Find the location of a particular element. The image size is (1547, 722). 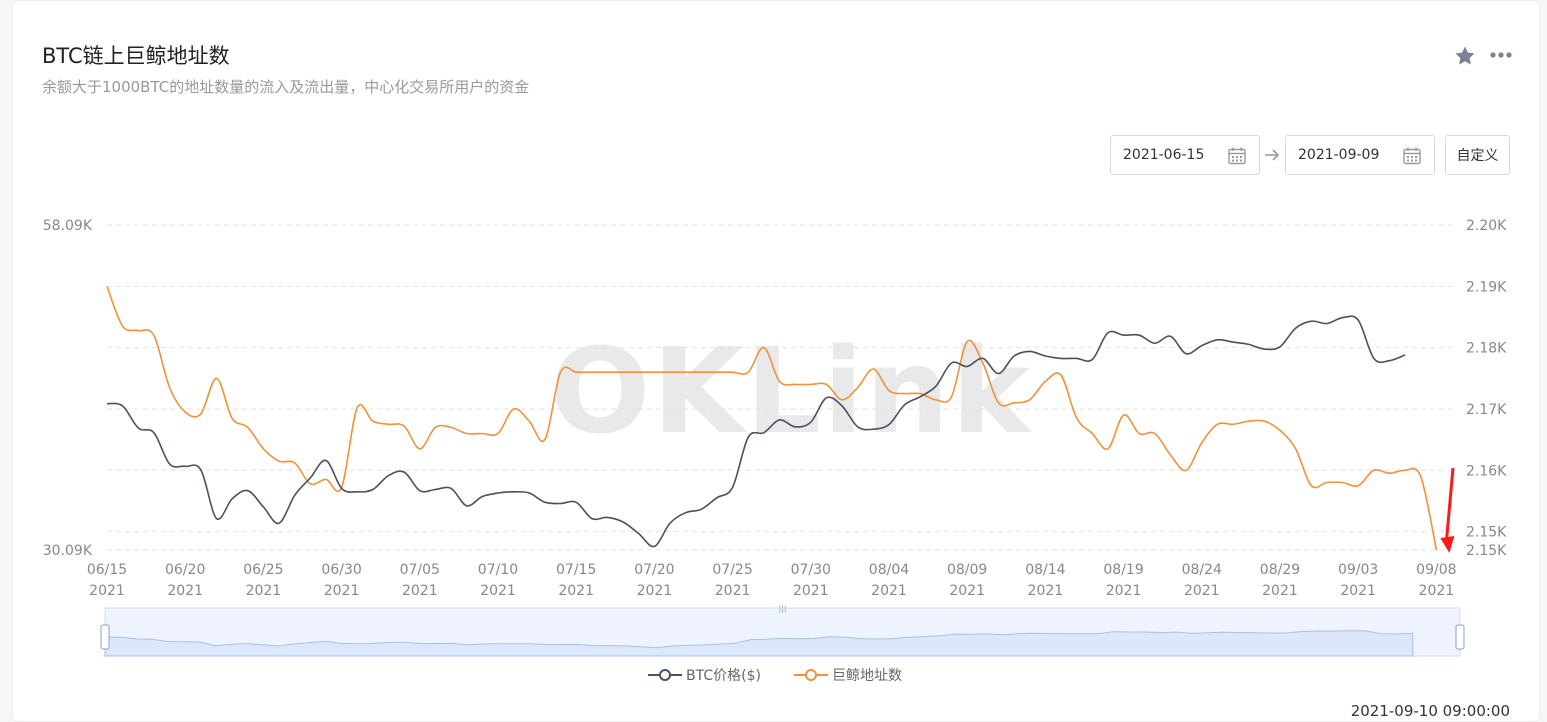

custom-range-button: 自定义 is located at coordinates (1477, 155).